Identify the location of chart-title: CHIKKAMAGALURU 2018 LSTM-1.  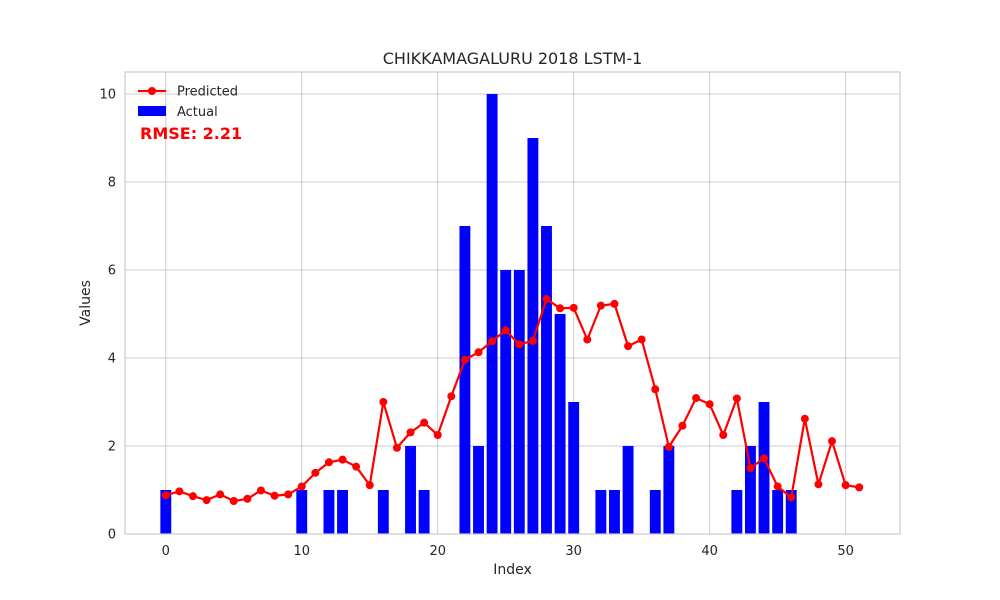
(513, 58).